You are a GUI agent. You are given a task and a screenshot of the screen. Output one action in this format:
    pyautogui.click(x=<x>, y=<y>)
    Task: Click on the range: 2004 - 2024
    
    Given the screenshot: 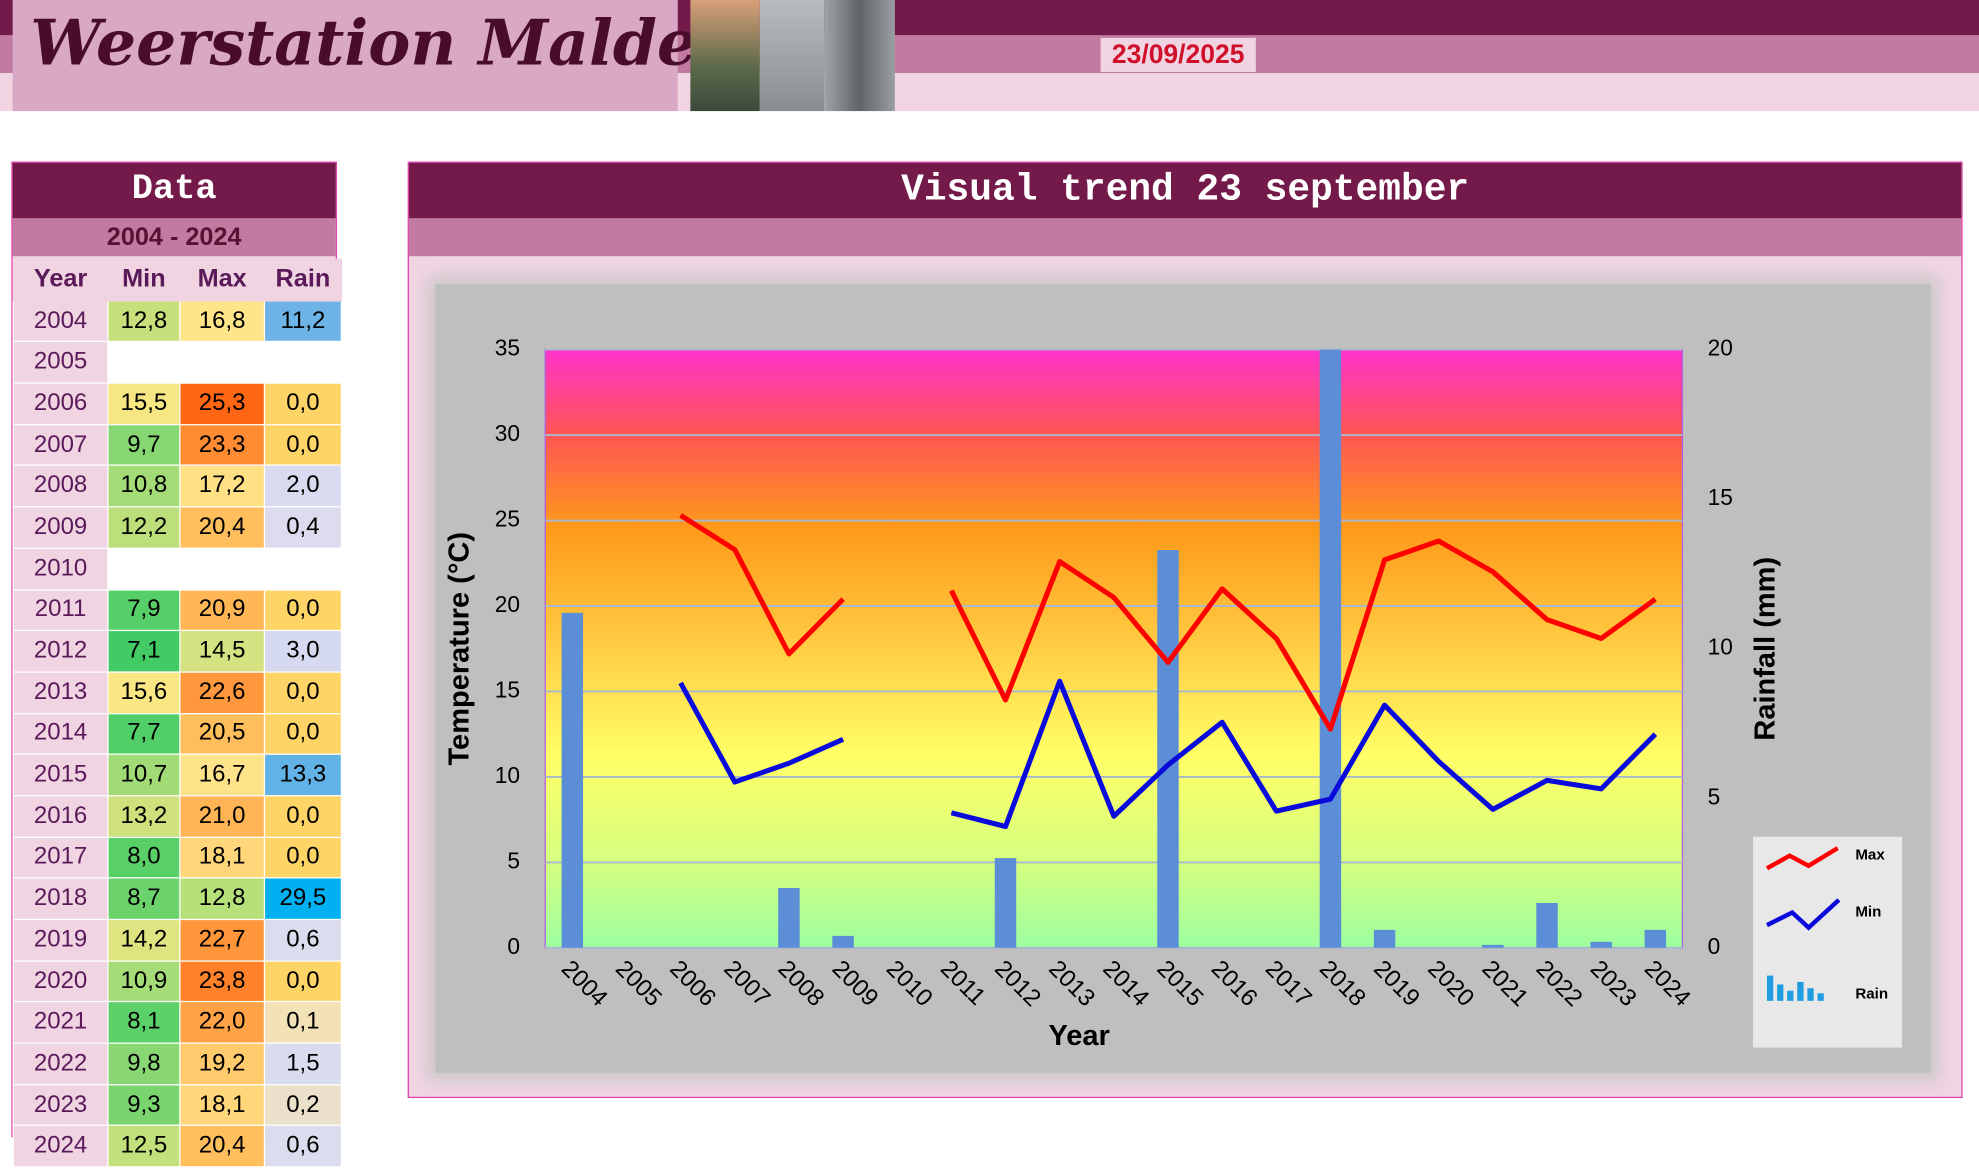 What is the action you would take?
    pyautogui.click(x=174, y=237)
    